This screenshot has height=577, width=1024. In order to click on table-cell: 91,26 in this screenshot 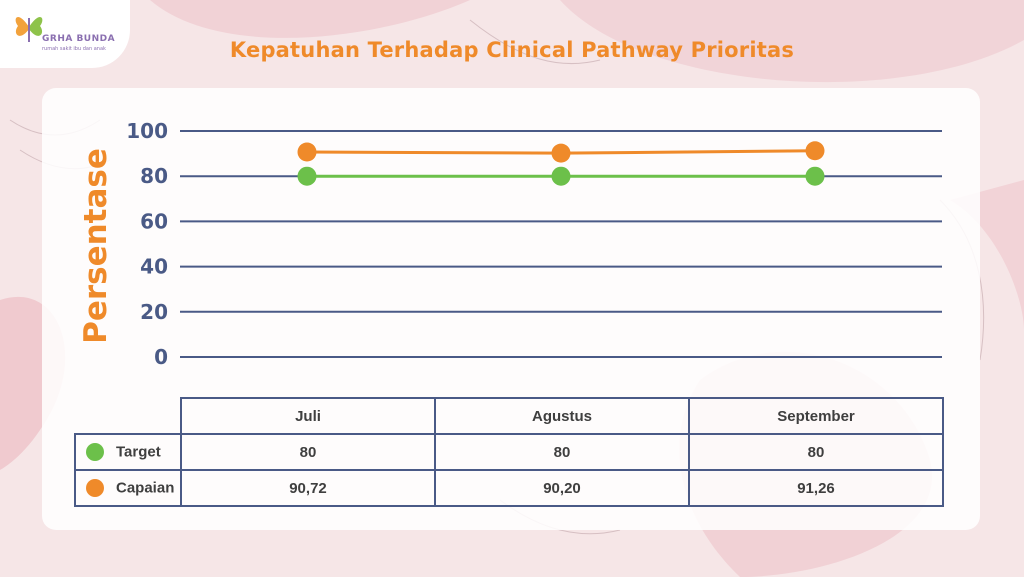, I will do `click(816, 488)`.